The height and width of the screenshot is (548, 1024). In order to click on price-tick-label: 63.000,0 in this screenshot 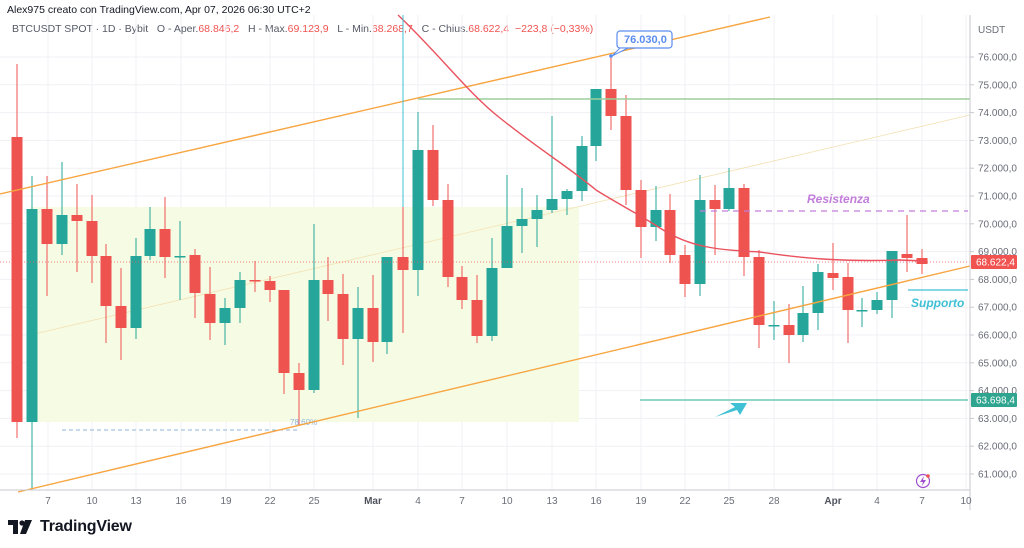, I will do `click(997, 419)`.